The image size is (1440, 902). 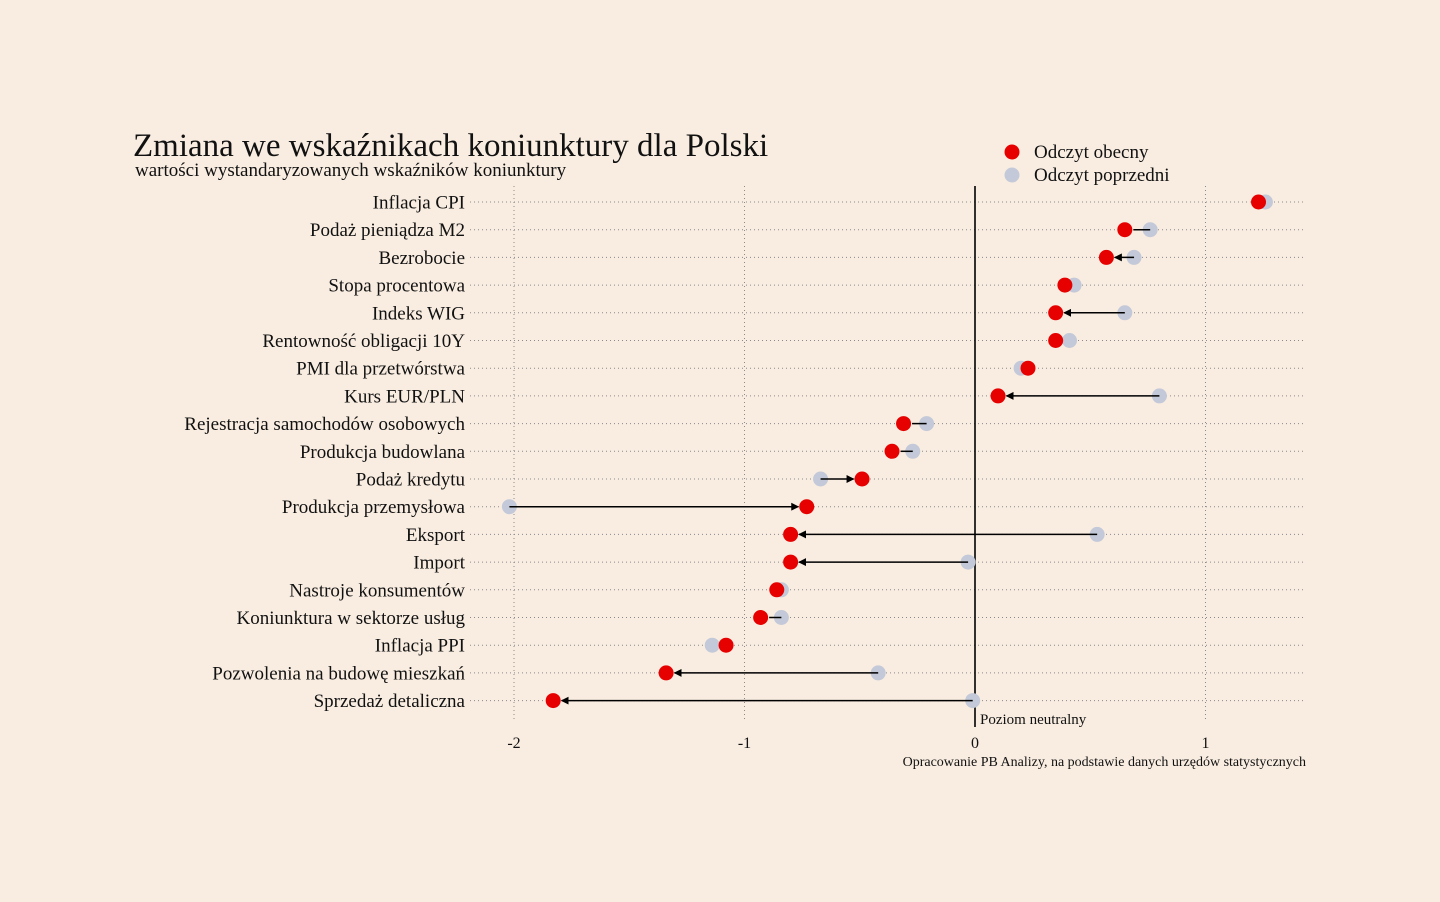 I want to click on legend-previous-marker, so click(x=1012, y=175).